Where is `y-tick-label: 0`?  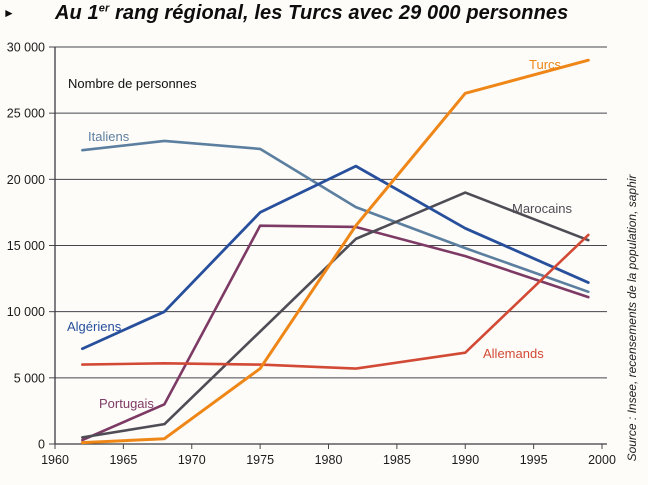
y-tick-label: 0 is located at coordinates (41, 445).